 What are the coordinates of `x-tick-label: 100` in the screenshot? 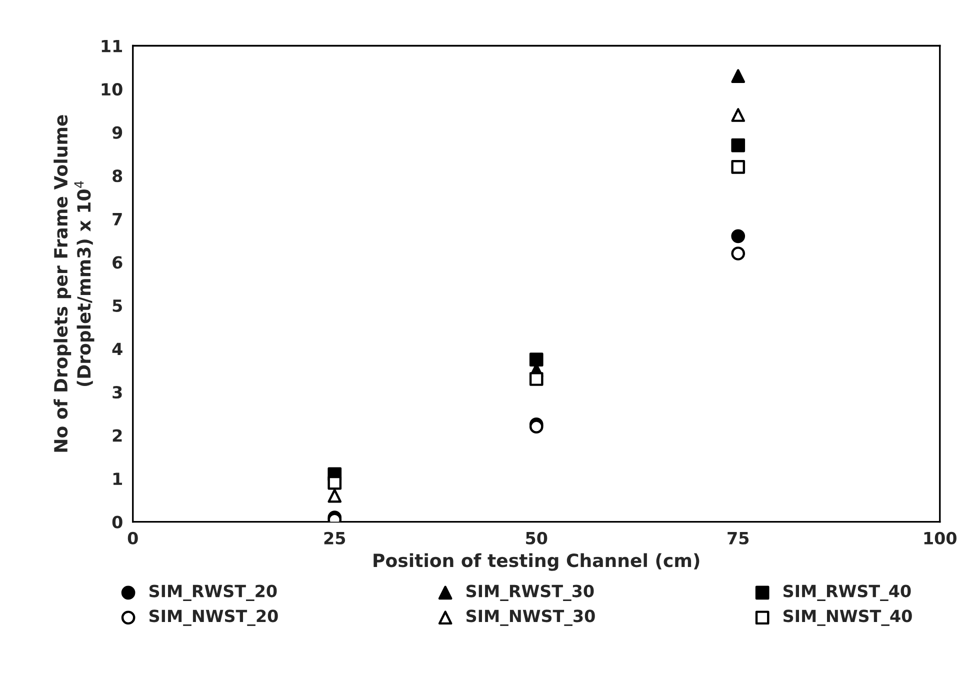 It's located at (940, 538).